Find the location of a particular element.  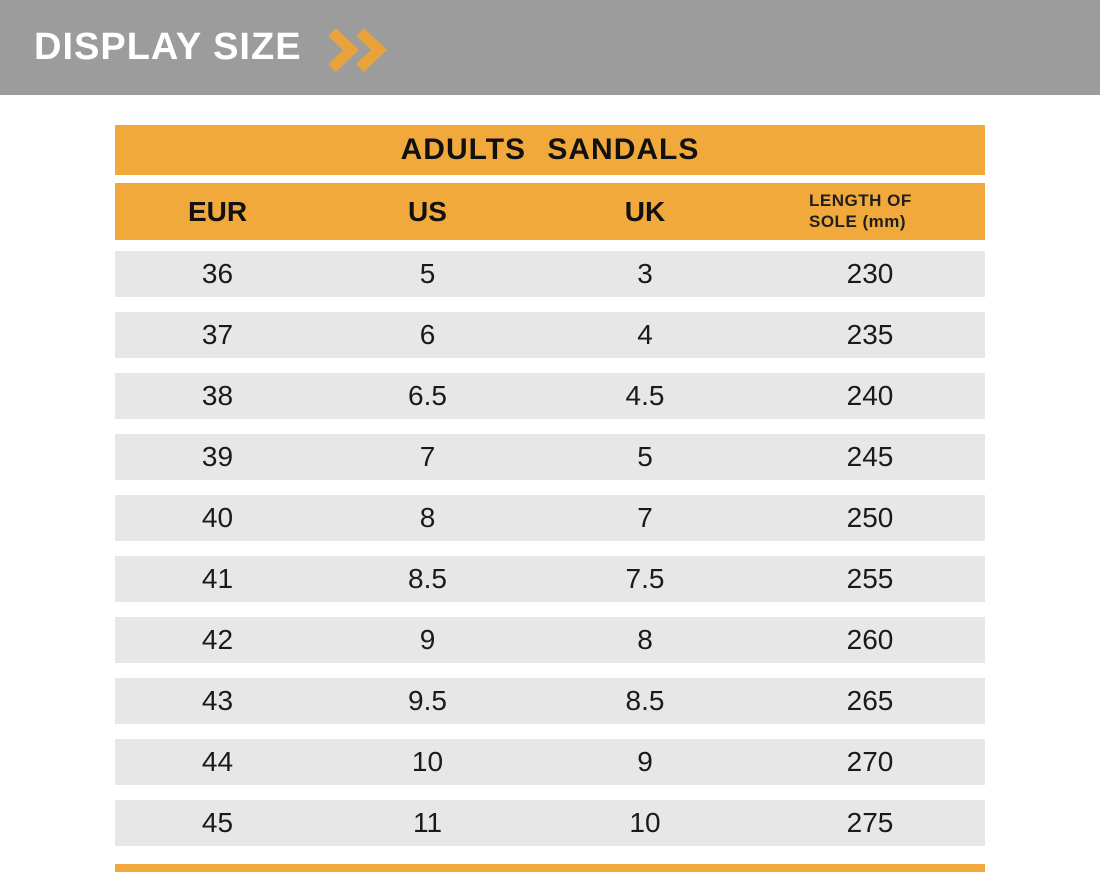

cell-us: 10 is located at coordinates (427, 761).